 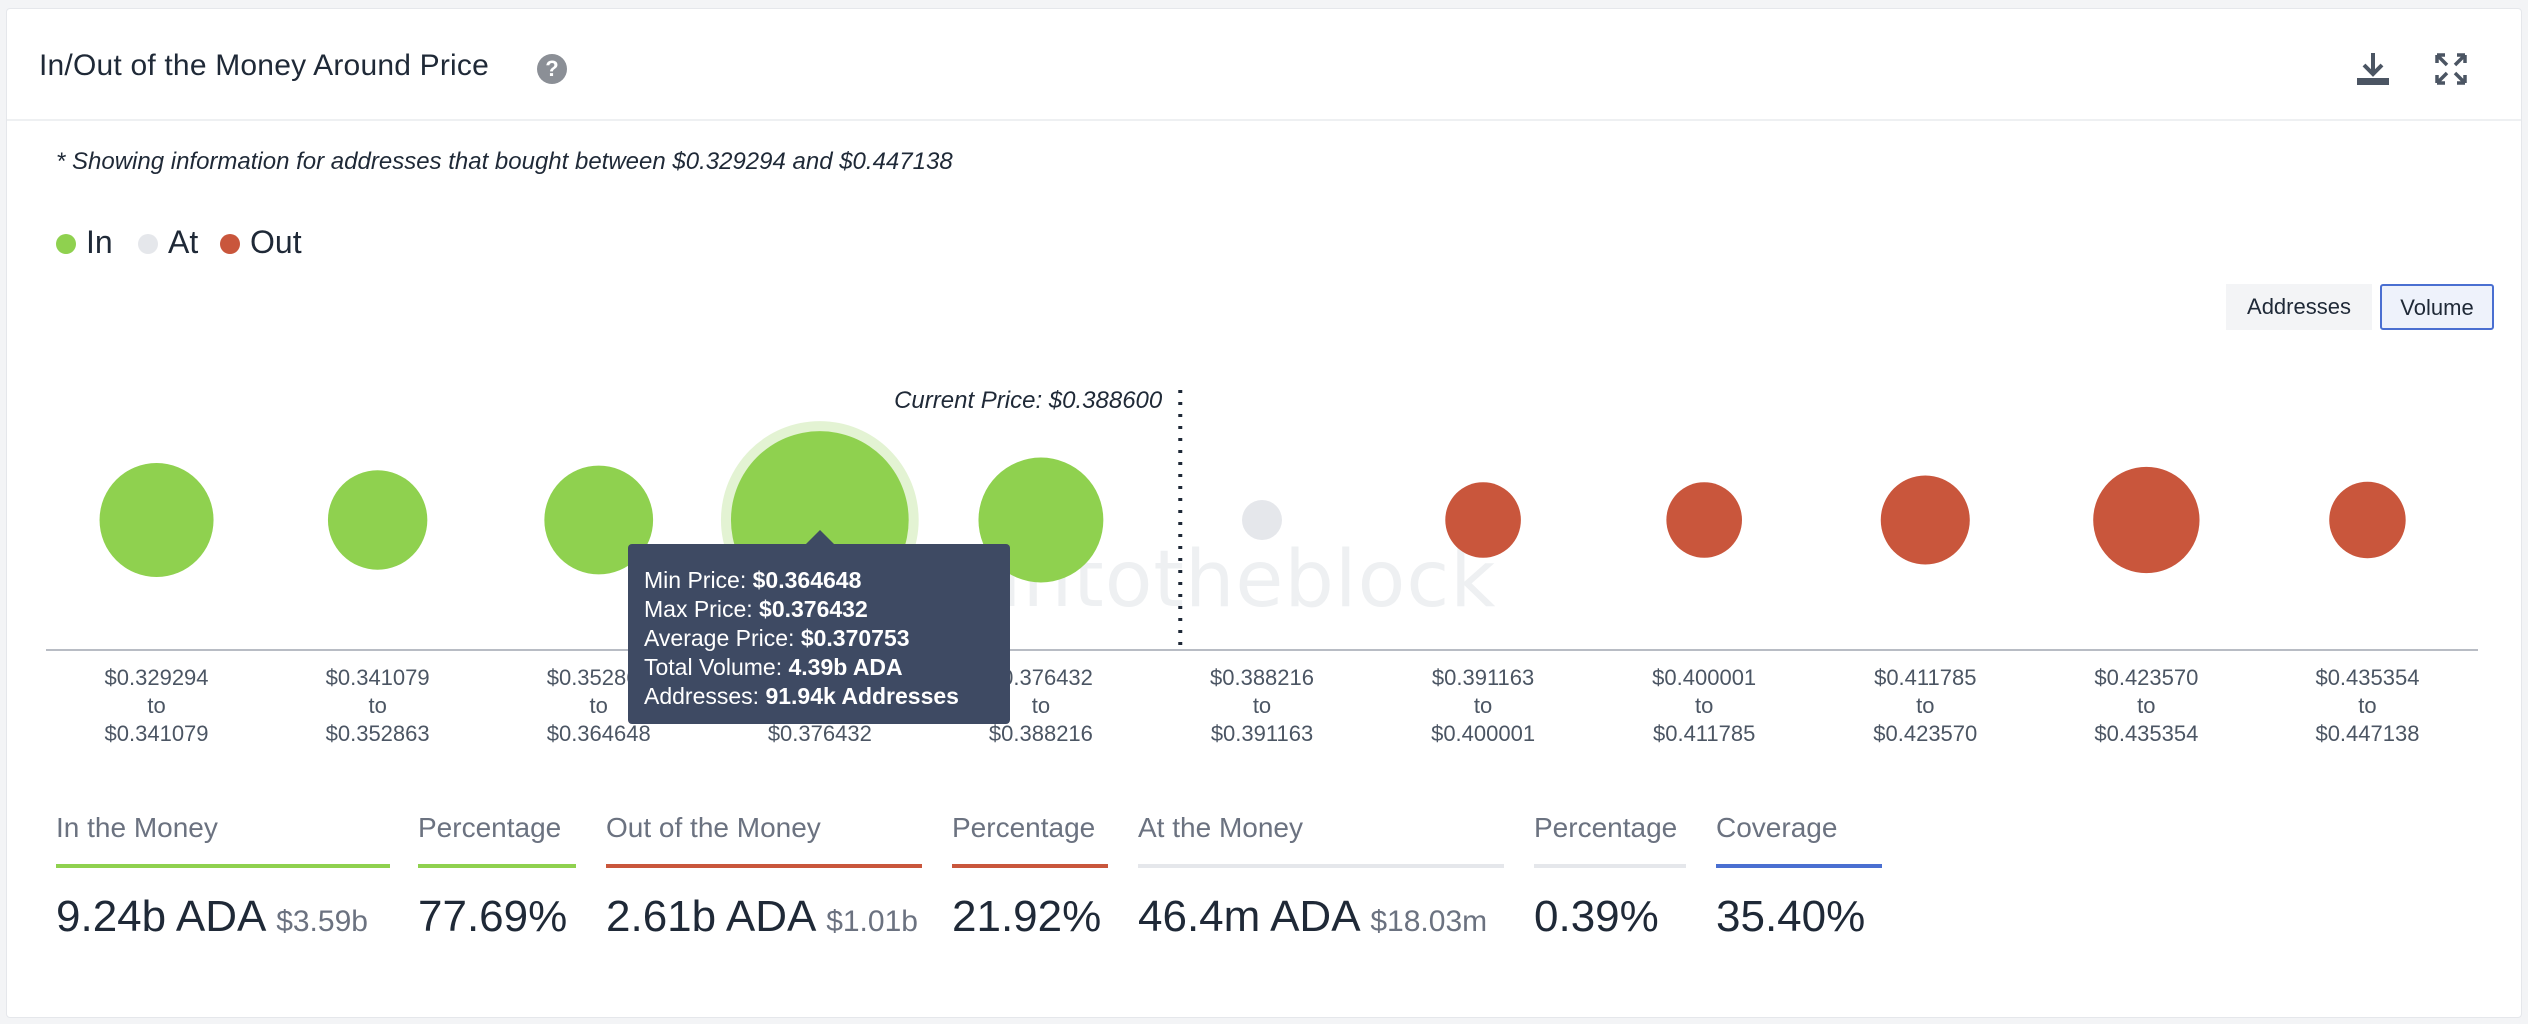 What do you see at coordinates (1220, 827) in the screenshot?
I see `stat-label: At the Money` at bounding box center [1220, 827].